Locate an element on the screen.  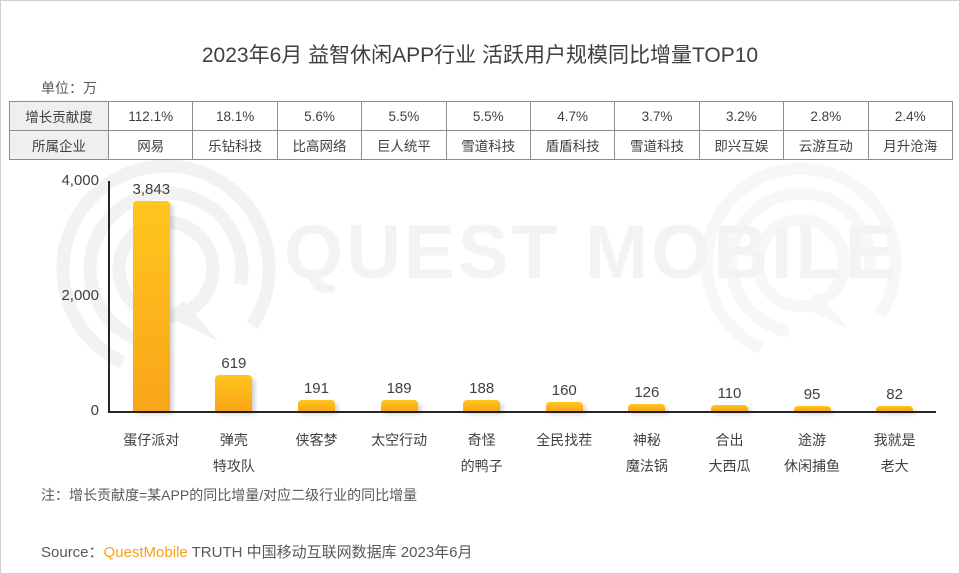
contribution-value-cell: 3.2% is located at coordinates (741, 116).